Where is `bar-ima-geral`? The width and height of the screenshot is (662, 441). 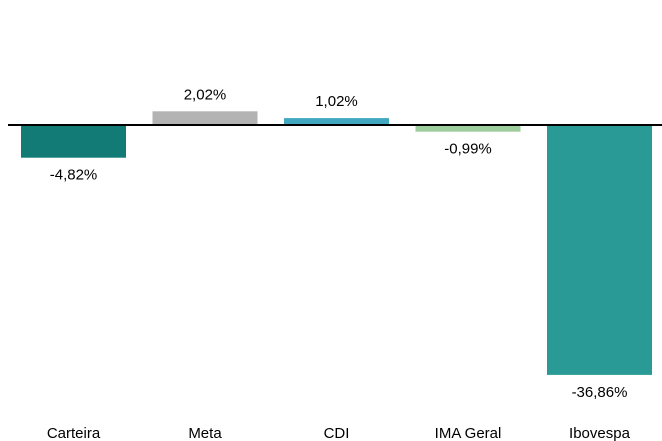
bar-ima-geral is located at coordinates (468, 128).